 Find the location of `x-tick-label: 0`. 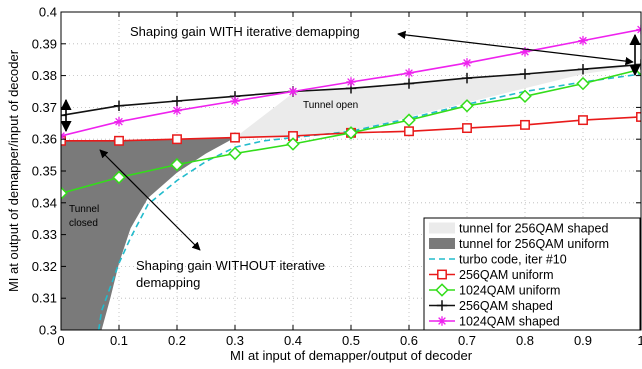

x-tick-label: 0 is located at coordinates (60, 340).